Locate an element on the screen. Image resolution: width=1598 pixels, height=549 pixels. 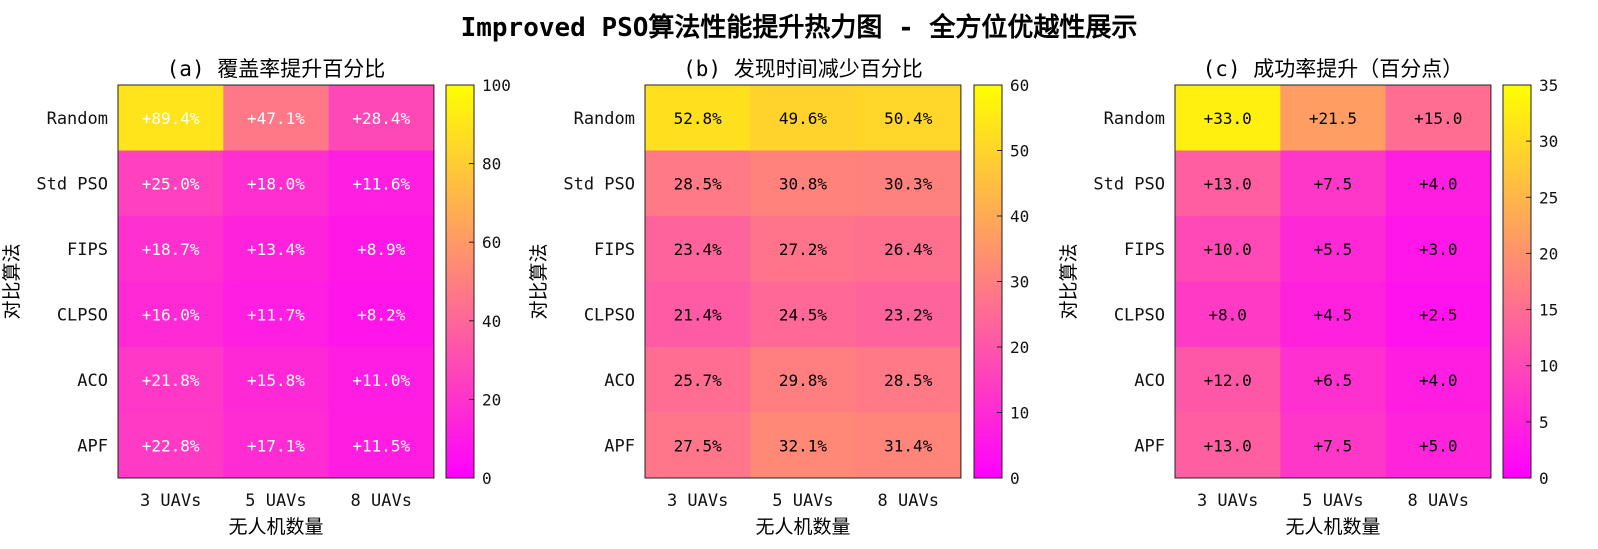
cell-value-label: +2.5 is located at coordinates (1438, 314).